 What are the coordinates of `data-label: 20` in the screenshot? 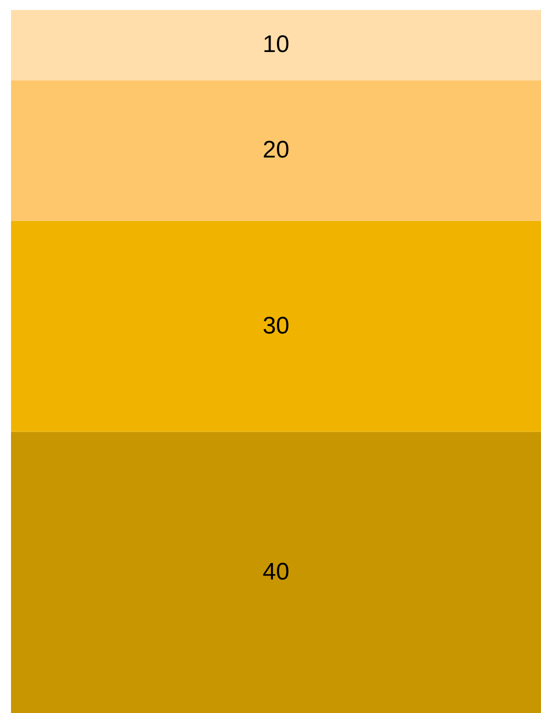 It's located at (276, 150).